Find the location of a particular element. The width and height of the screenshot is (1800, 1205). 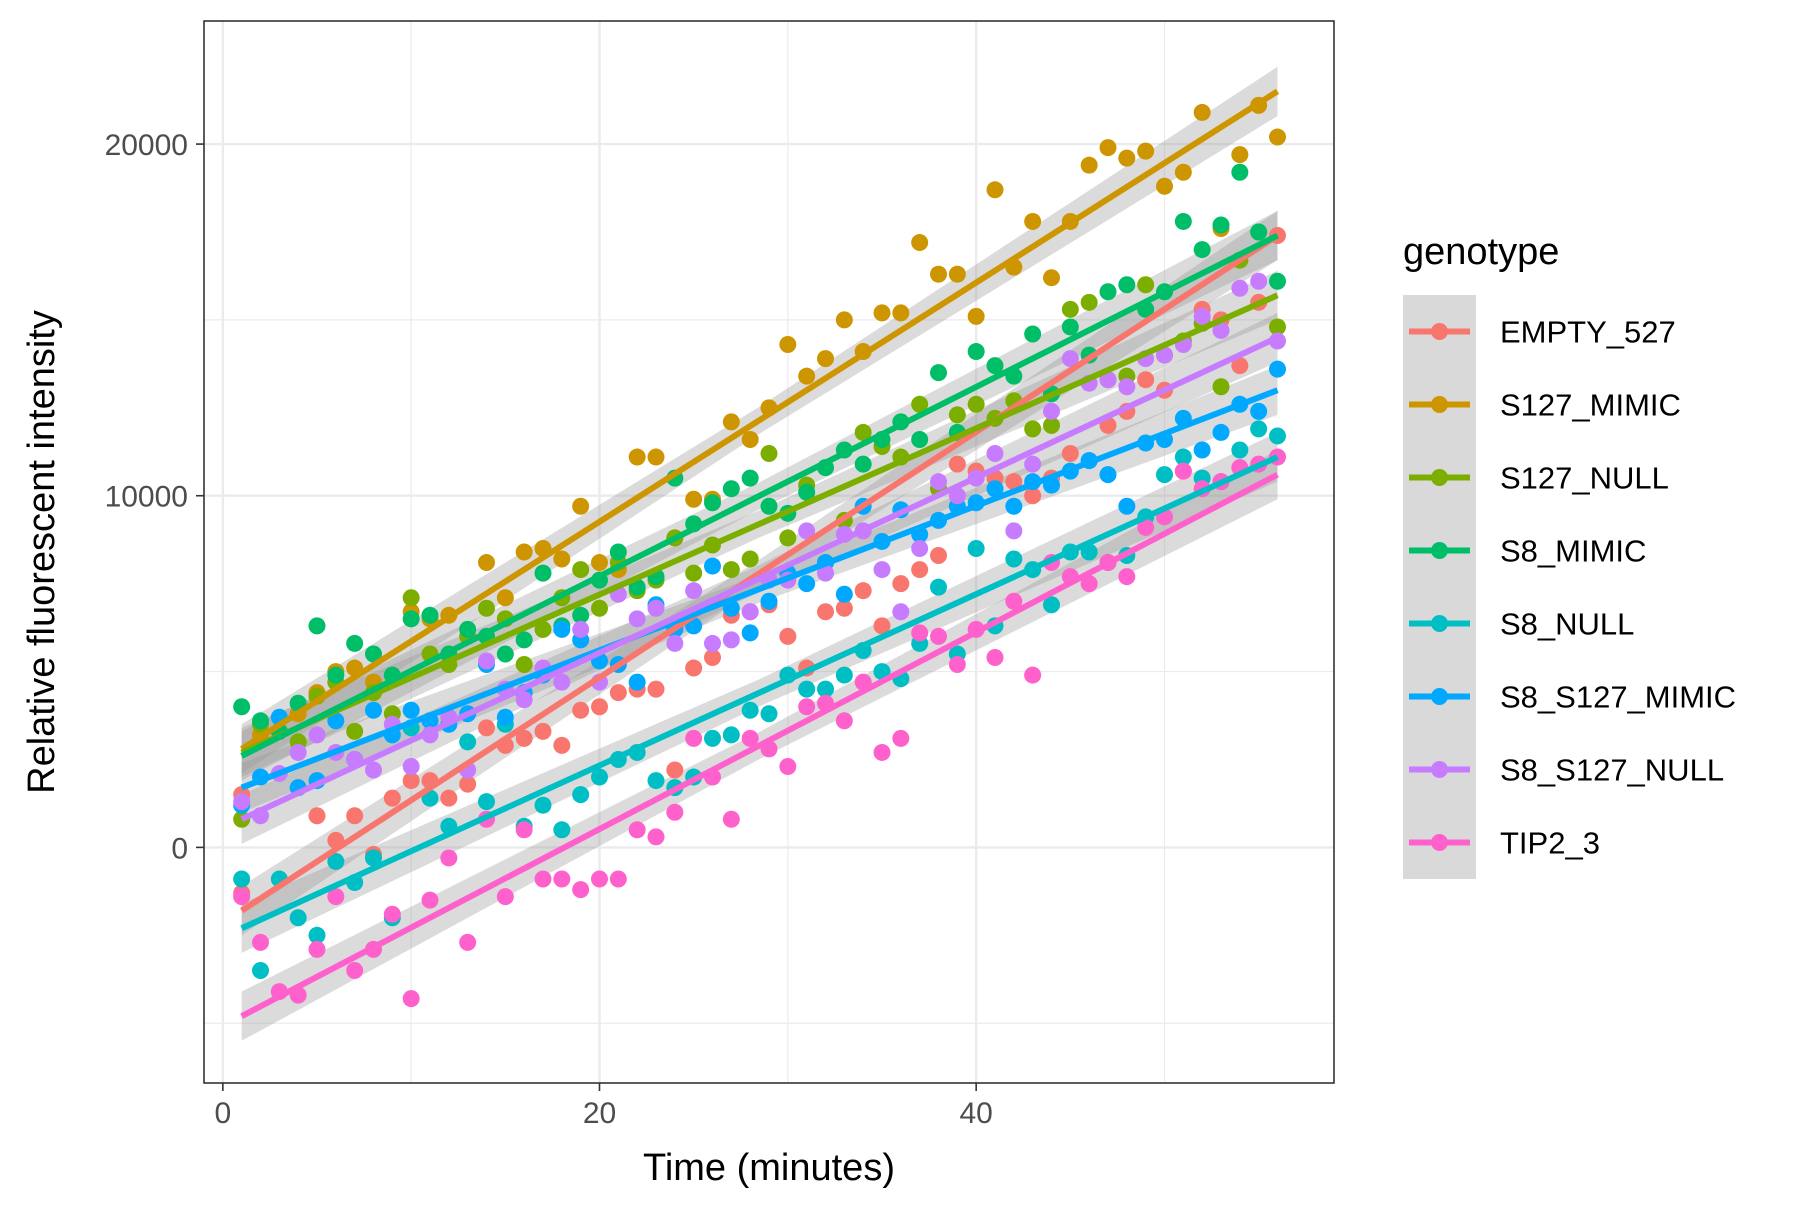

legend-key-background is located at coordinates (1439, 587).